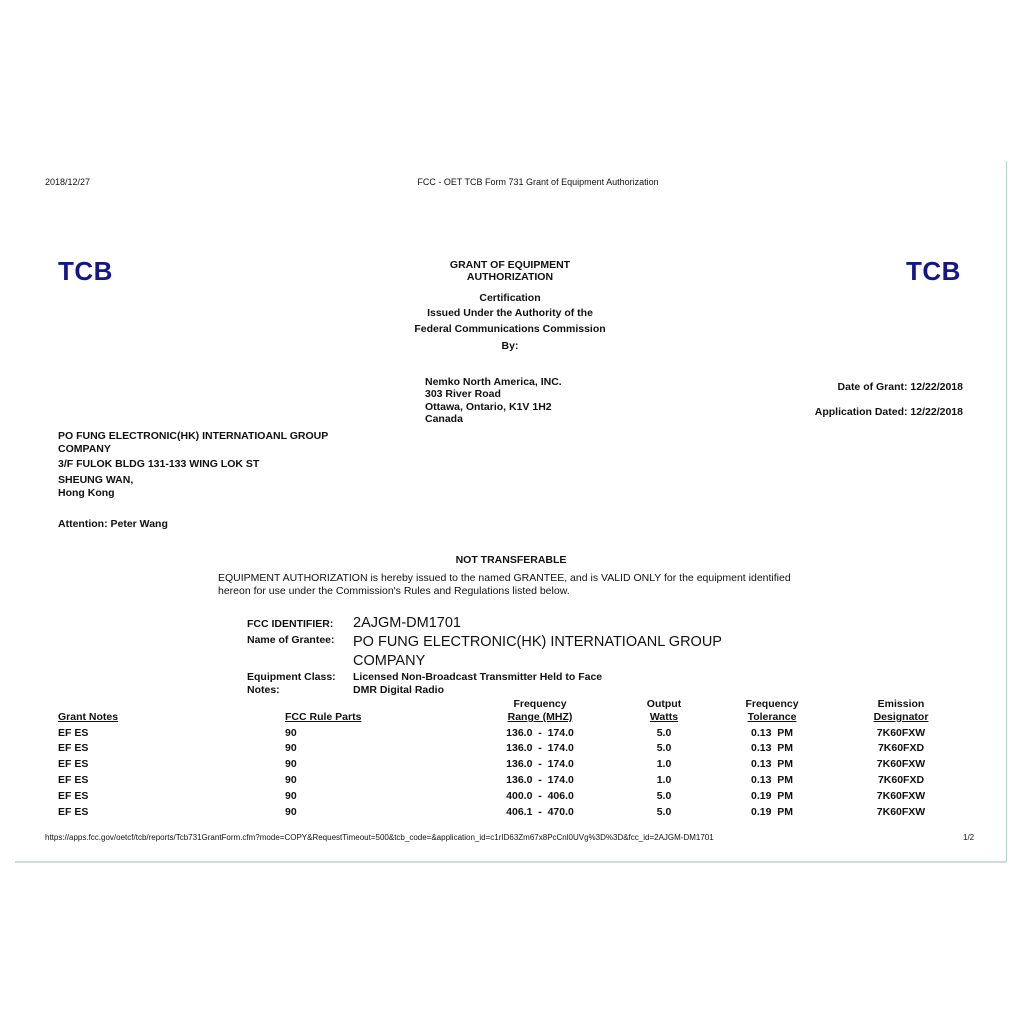 The height and width of the screenshot is (1024, 1024). Describe the element at coordinates (969, 837) in the screenshot. I see `page-number: 1/2` at that location.